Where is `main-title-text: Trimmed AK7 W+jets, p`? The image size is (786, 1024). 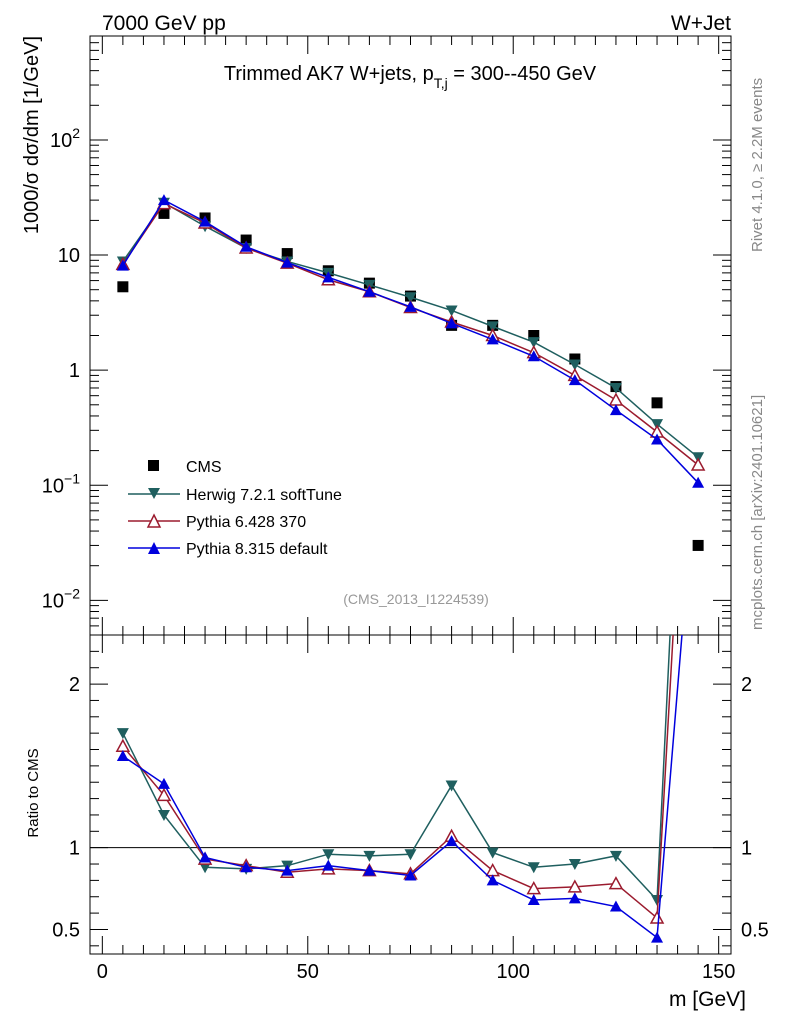
main-title-text: Trimmed AK7 W+jets, p is located at coordinates (329, 74).